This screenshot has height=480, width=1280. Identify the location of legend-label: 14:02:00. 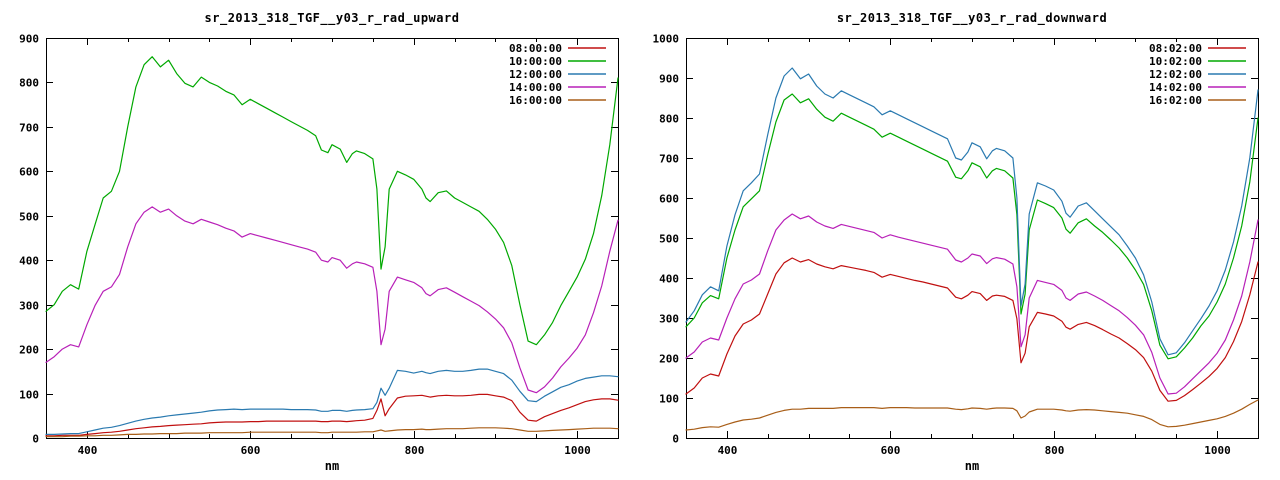
(1175, 87).